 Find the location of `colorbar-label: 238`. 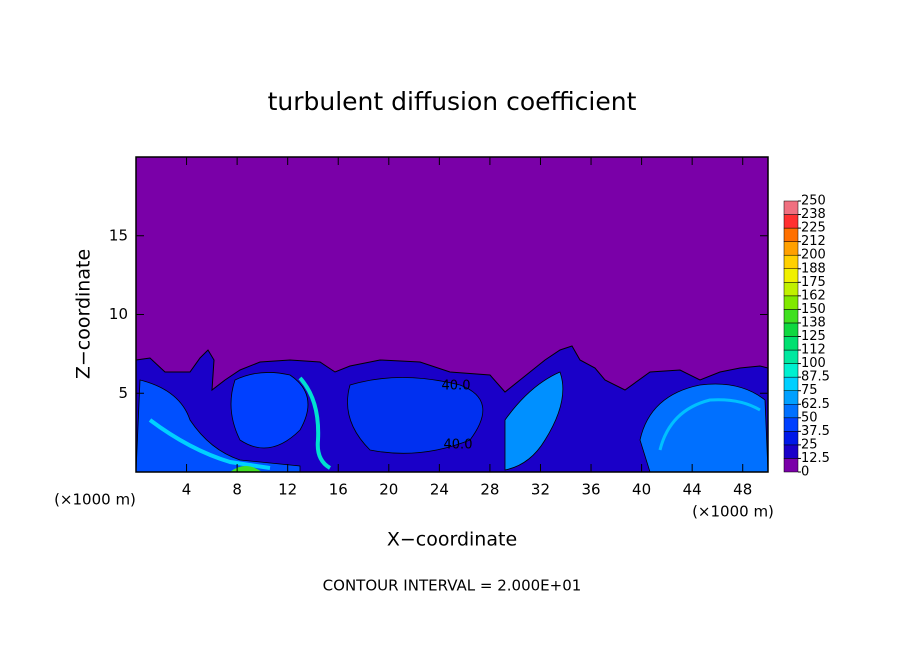

colorbar-label: 238 is located at coordinates (813, 214).